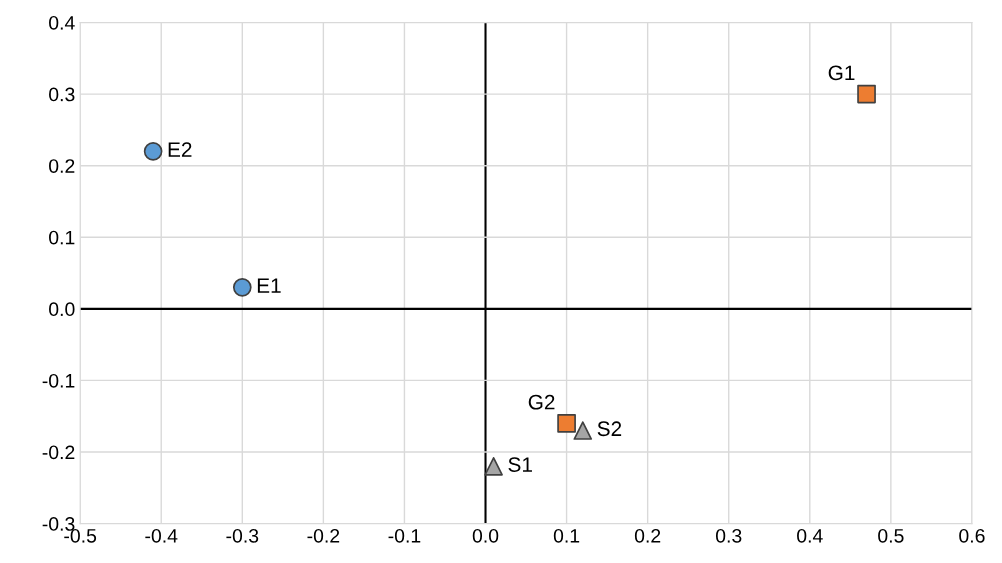  I want to click on x-tick-label: -0.4, so click(161, 535).